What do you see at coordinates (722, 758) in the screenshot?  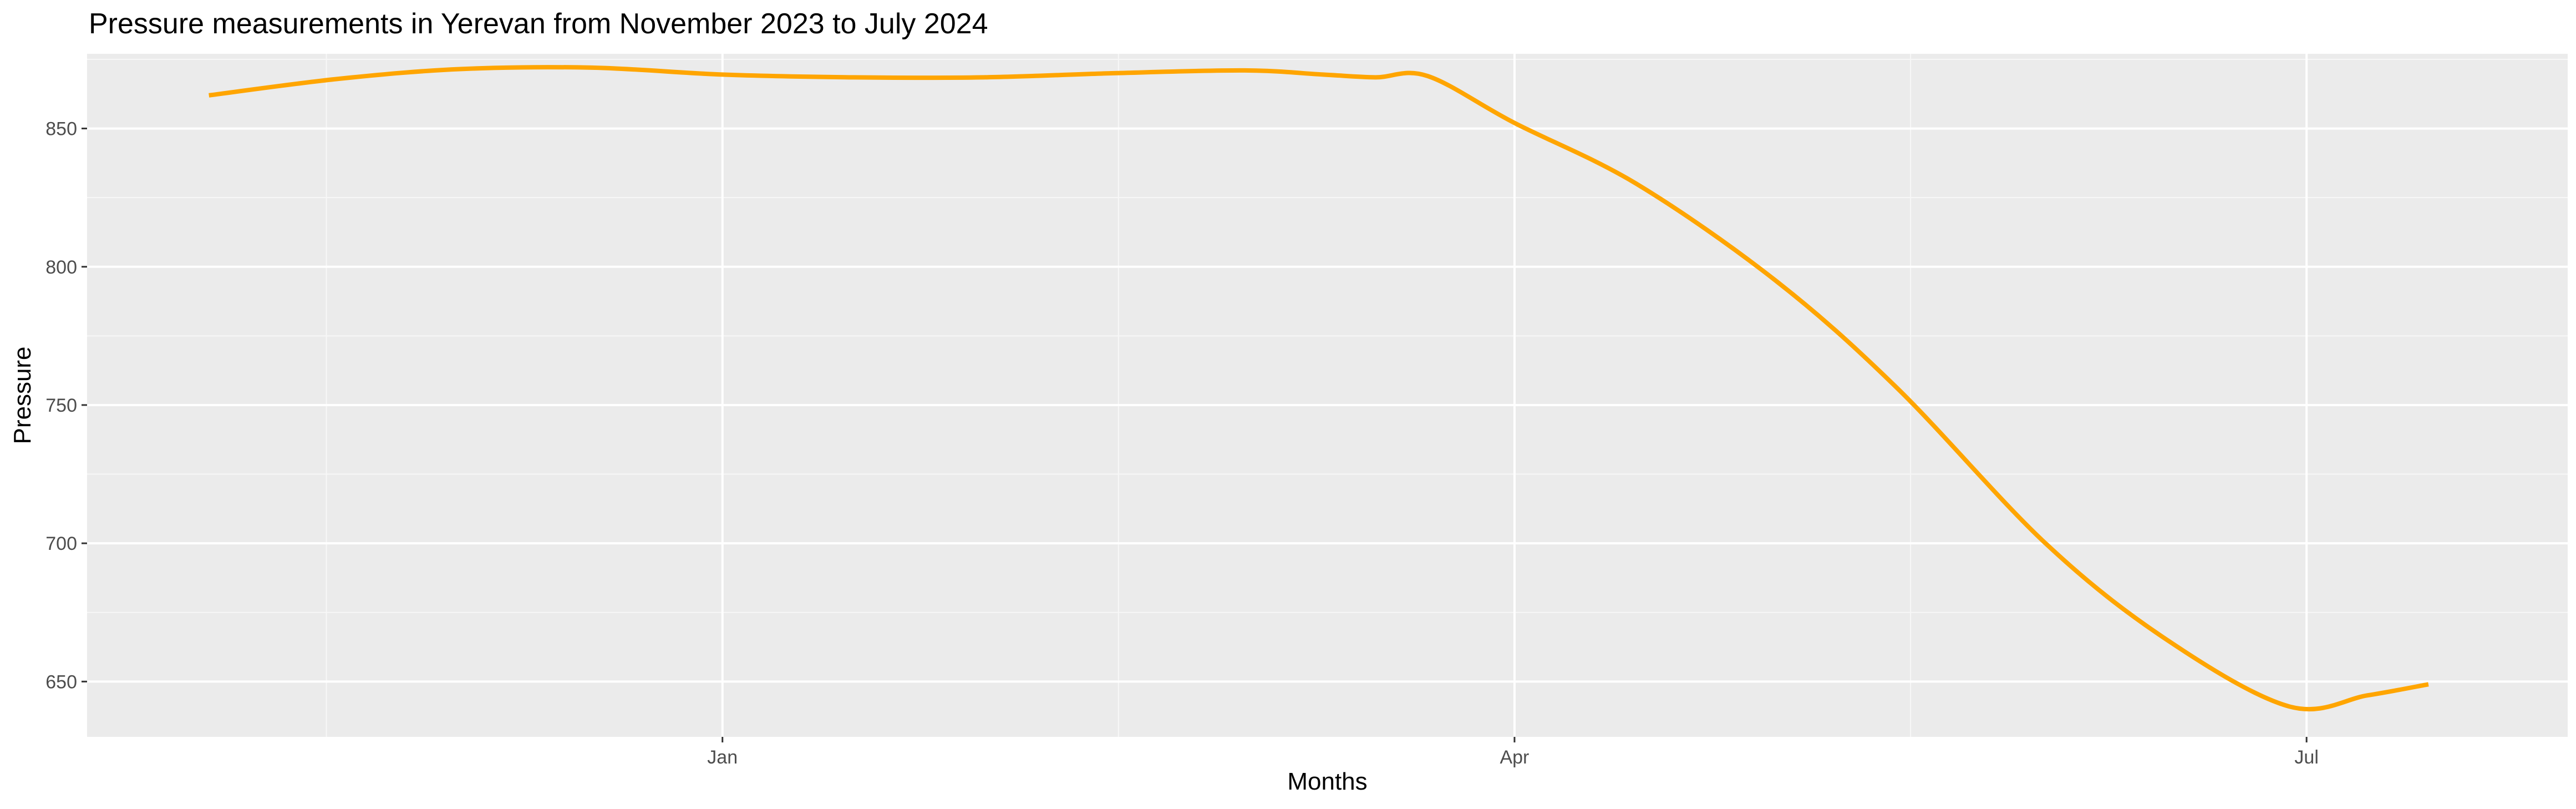 I see `x-tick-label: Jan` at bounding box center [722, 758].